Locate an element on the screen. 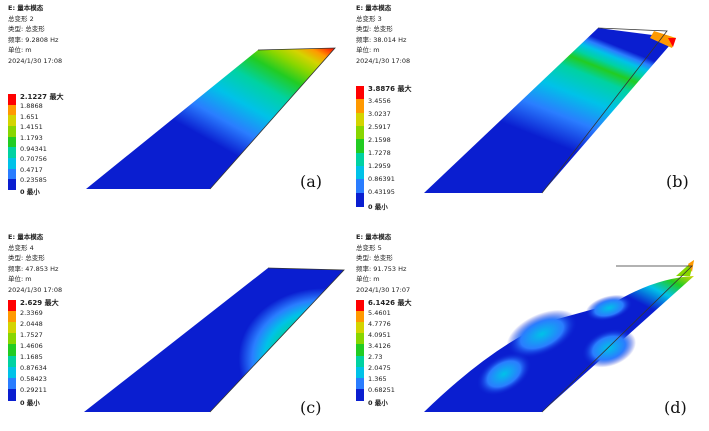 The width and height of the screenshot is (709, 431). legend-value: 0.94341 is located at coordinates (33, 149).